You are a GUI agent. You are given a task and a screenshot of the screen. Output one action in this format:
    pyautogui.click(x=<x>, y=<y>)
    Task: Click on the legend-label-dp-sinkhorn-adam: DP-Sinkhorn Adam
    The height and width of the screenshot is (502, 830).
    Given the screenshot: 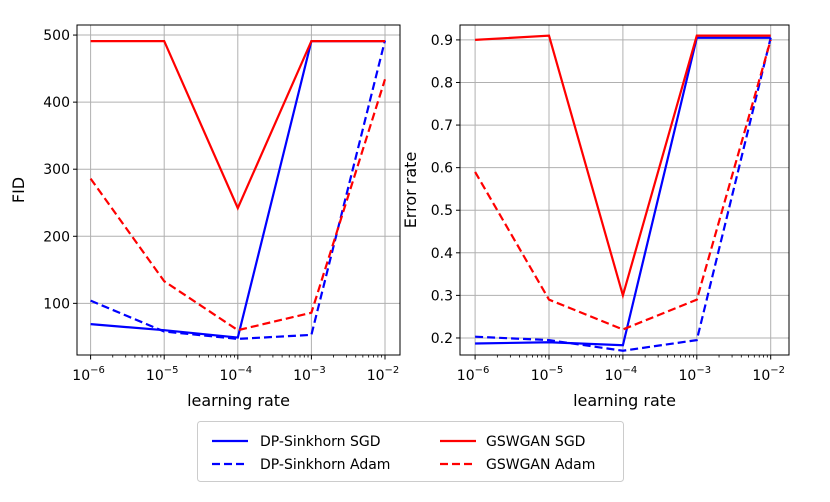 What is the action you would take?
    pyautogui.click(x=325, y=465)
    